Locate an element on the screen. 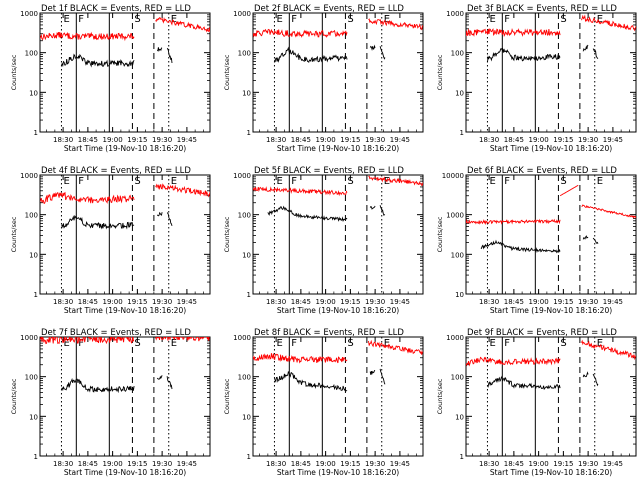 The height and width of the screenshot is (480, 640). chart-title: Det 2f BLACK = Events, RED = LLD is located at coordinates (329, 9).